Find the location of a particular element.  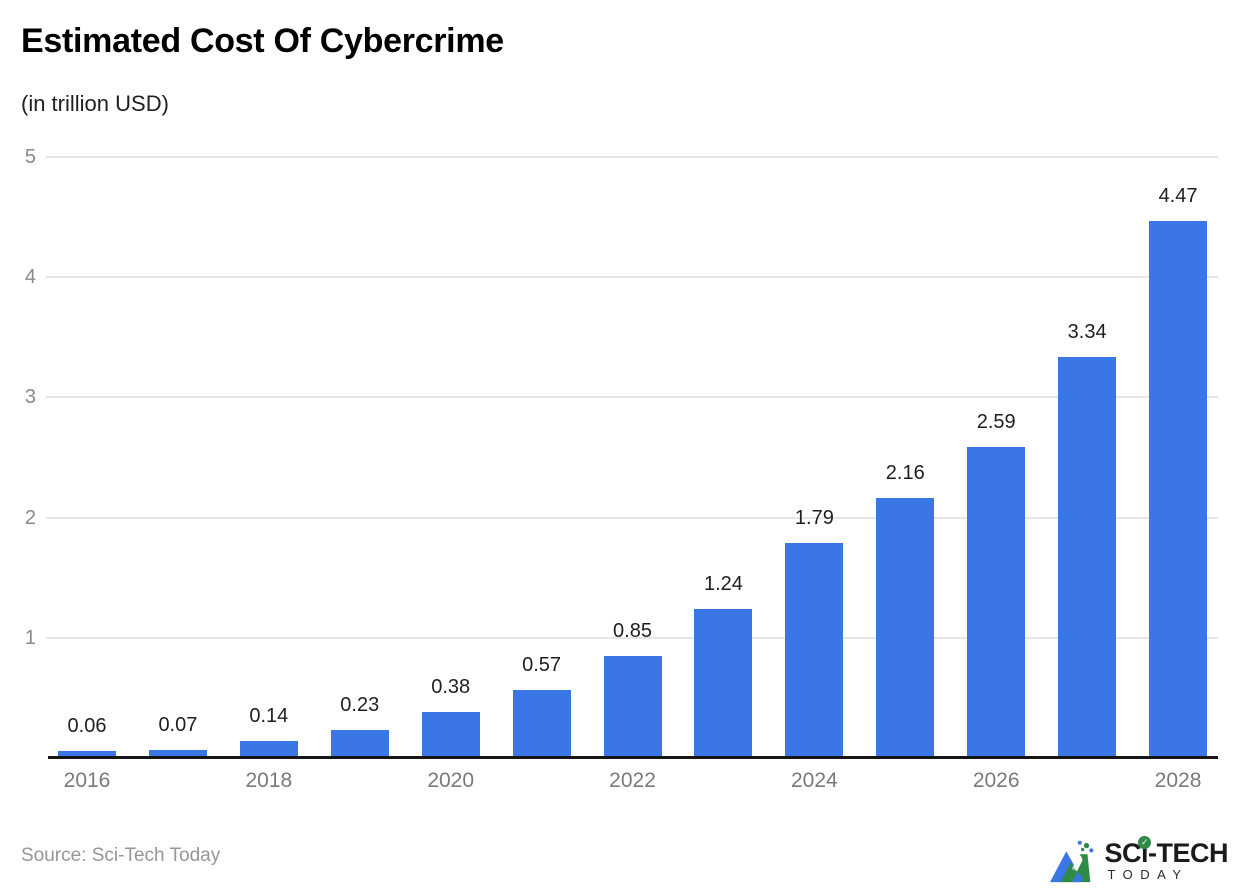

bar-value-2026: 2.59 is located at coordinates (996, 421).